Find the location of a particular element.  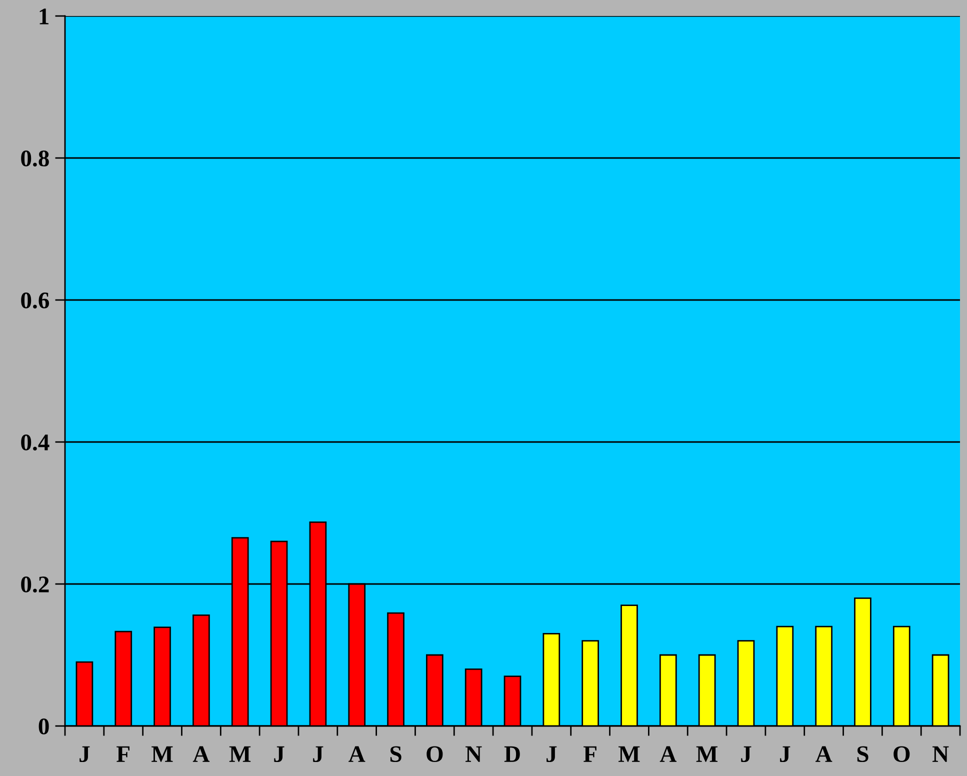

y-tick-label: 0.6 is located at coordinates (35, 300).